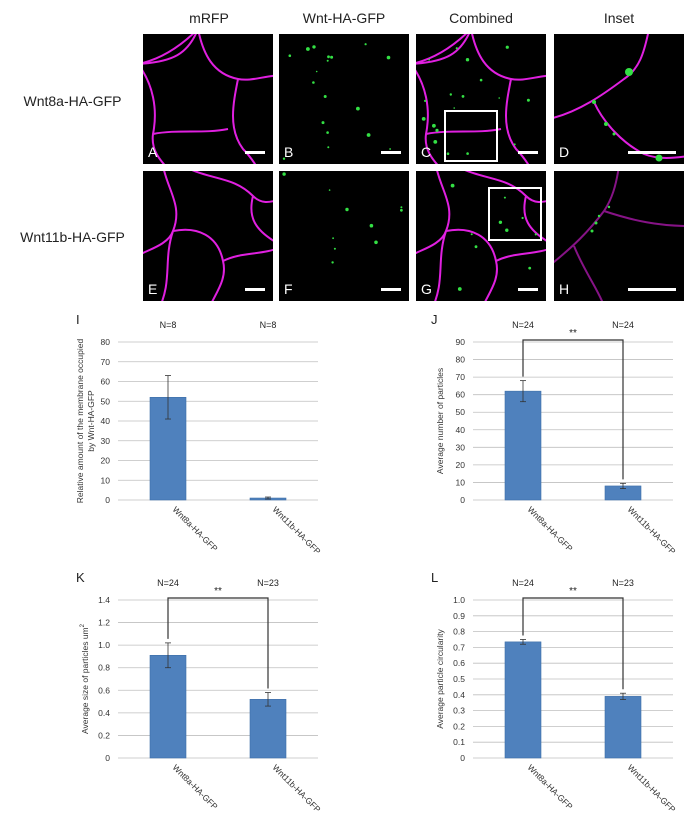 The width and height of the screenshot is (700, 826). Describe the element at coordinates (209, 18) in the screenshot. I see `column-header-mrfp: mRFP` at that location.